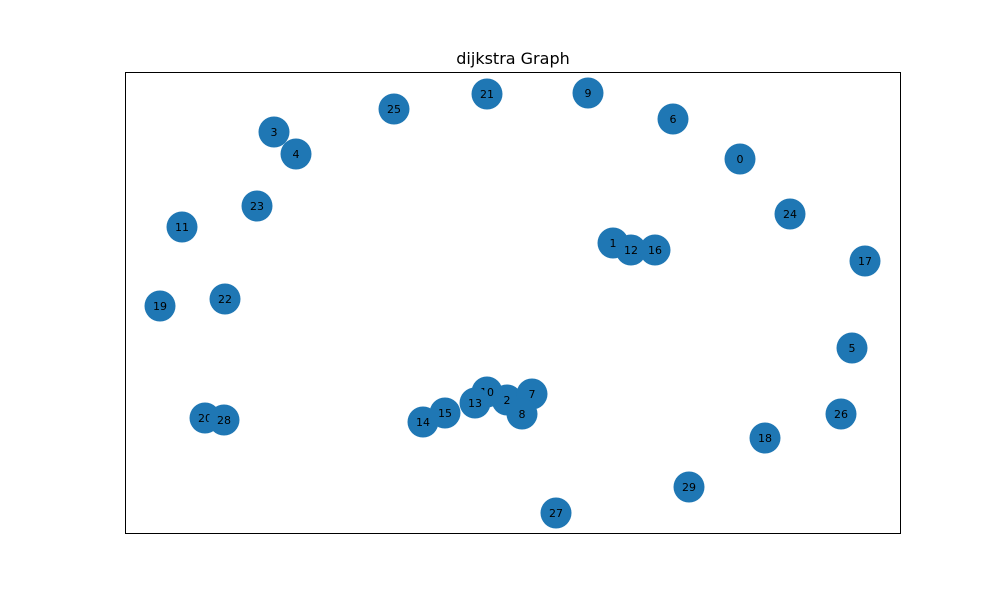 This screenshot has height=600, width=1000. I want to click on graph-node: 12, so click(631, 250).